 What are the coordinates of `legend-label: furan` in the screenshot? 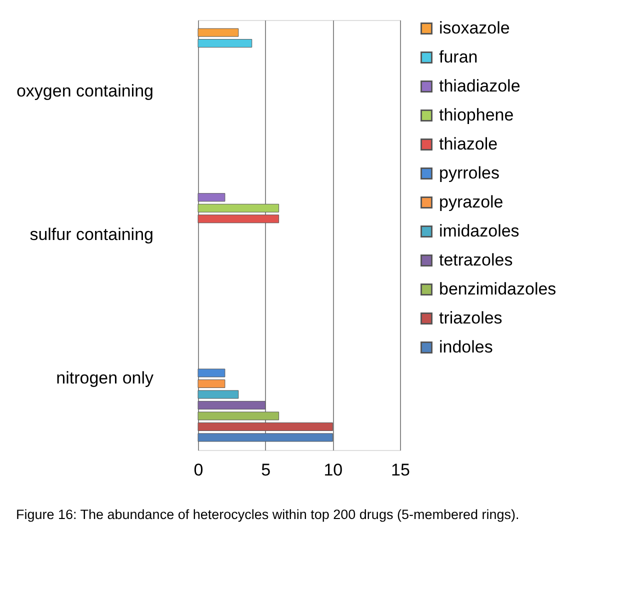 It's located at (458, 57).